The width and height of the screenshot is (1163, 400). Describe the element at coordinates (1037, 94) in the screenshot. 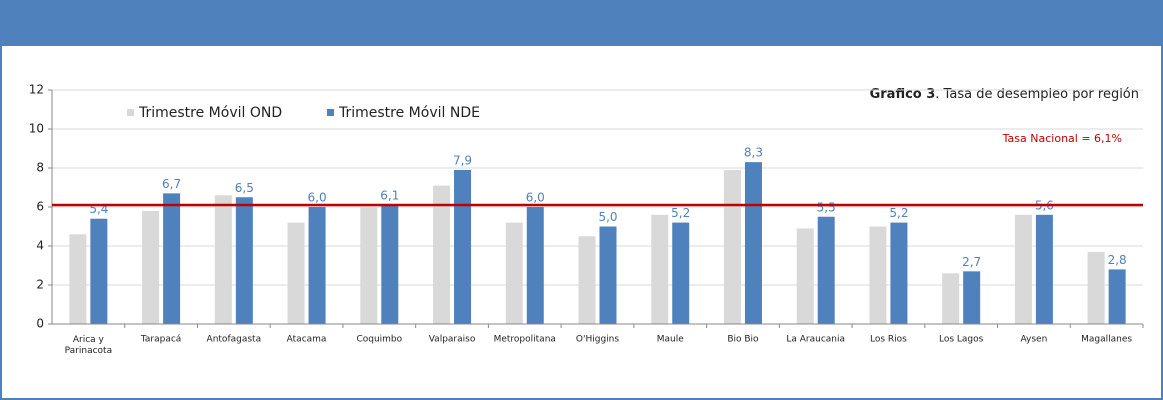

I see `title-text: . Tasa de desempleo por región` at that location.